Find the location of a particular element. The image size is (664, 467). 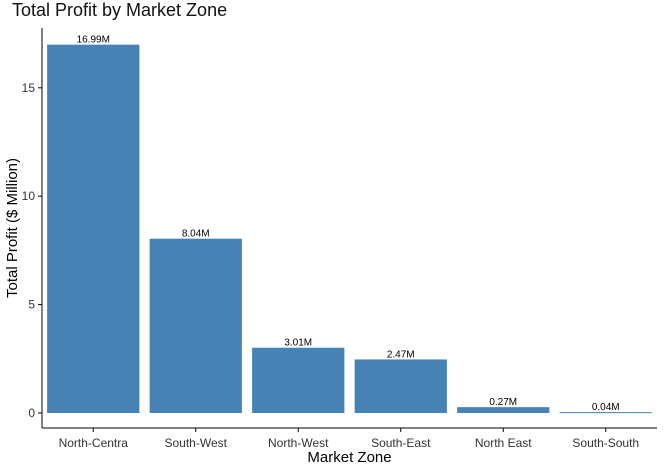

y-tick-label-2: 10 is located at coordinates (29, 196).